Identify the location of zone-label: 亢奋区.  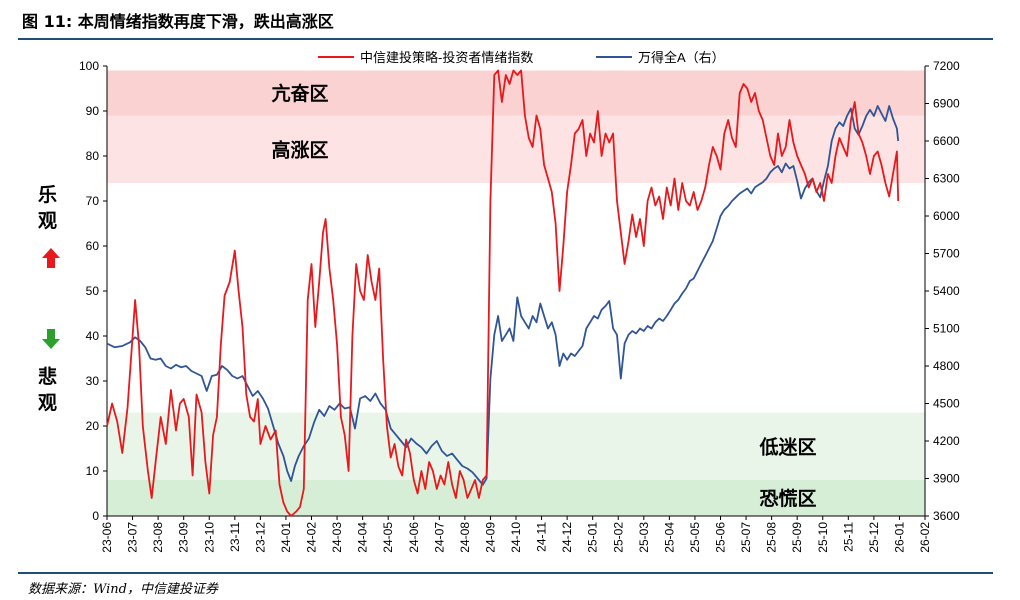
(299, 93).